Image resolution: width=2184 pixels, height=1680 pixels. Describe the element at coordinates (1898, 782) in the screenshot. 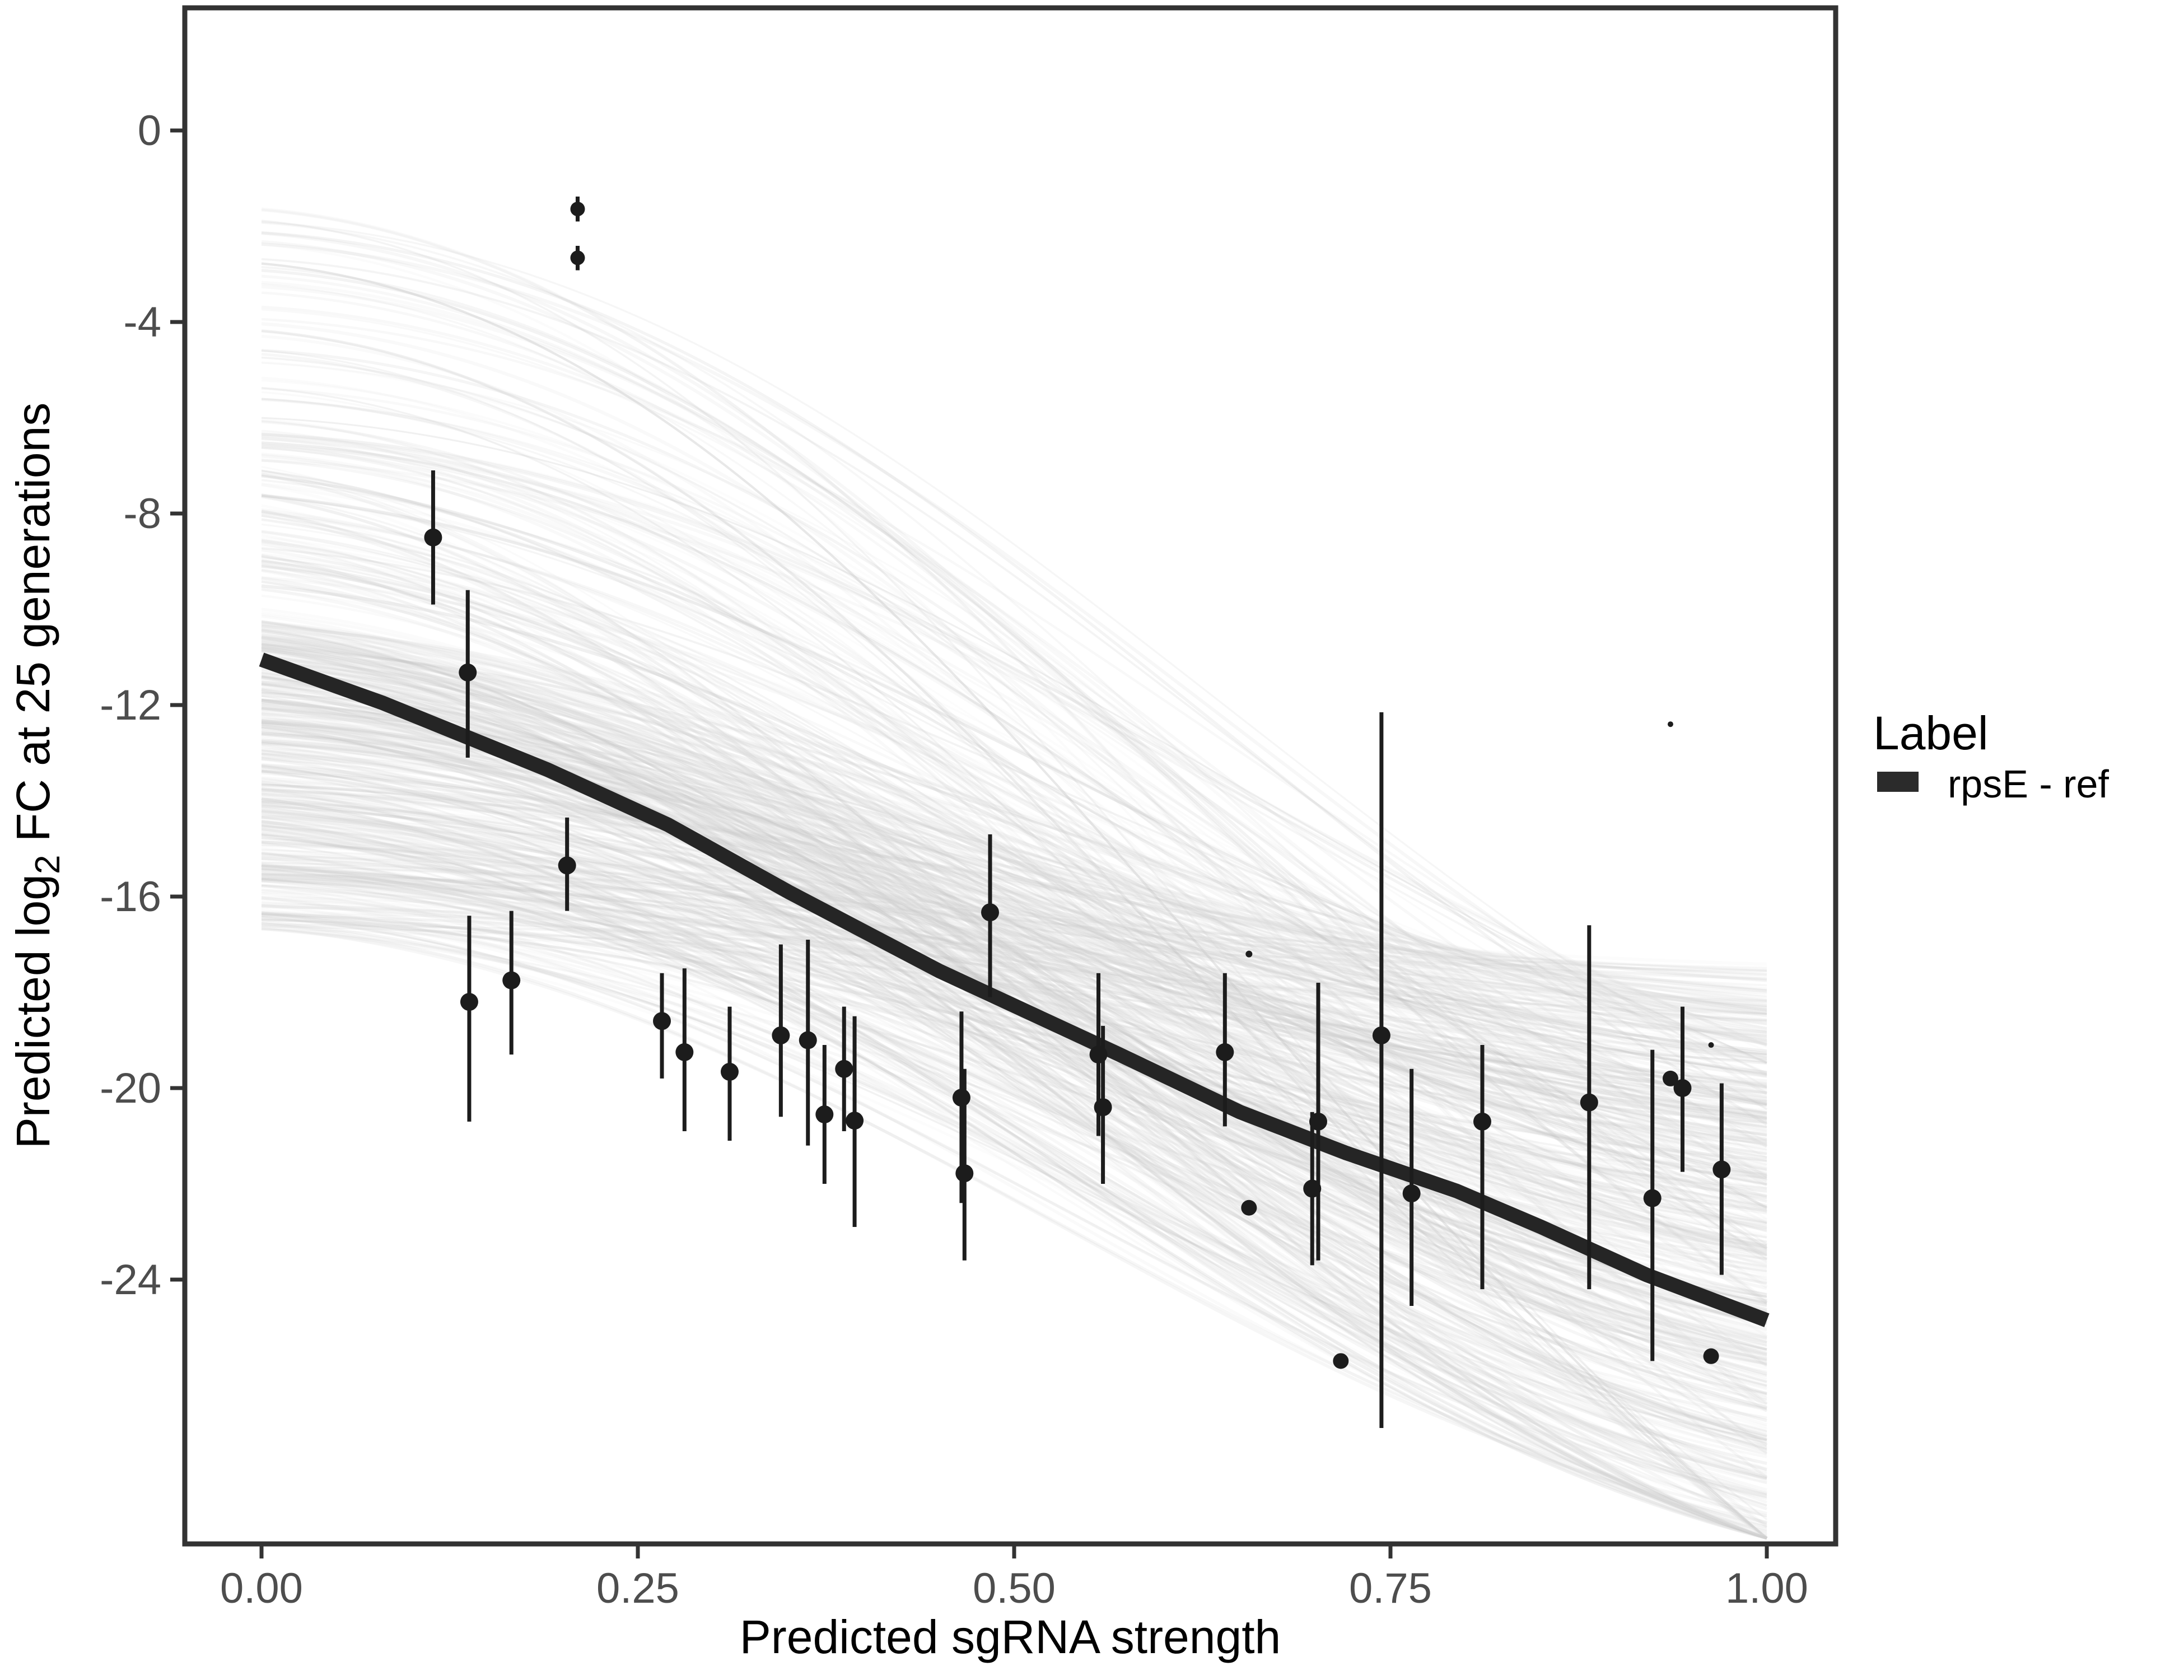

I see `legend-key-line-swatch` at that location.